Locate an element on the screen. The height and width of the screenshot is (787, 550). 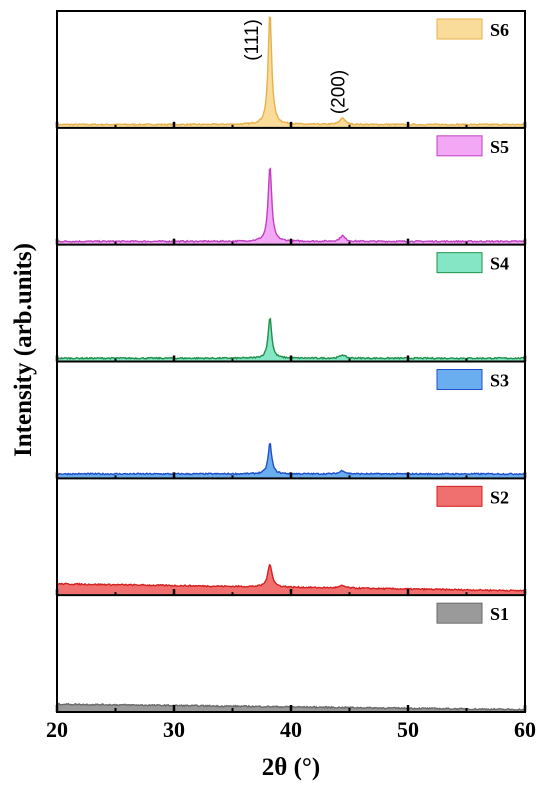
legend-label: S1 is located at coordinates (499, 614).